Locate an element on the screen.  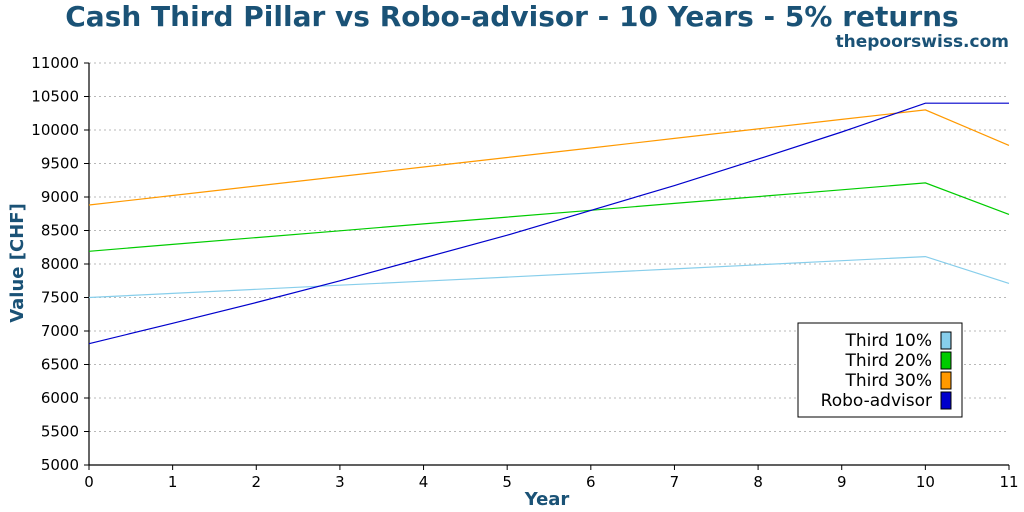
x-tick-label: 7 is located at coordinates (675, 482).